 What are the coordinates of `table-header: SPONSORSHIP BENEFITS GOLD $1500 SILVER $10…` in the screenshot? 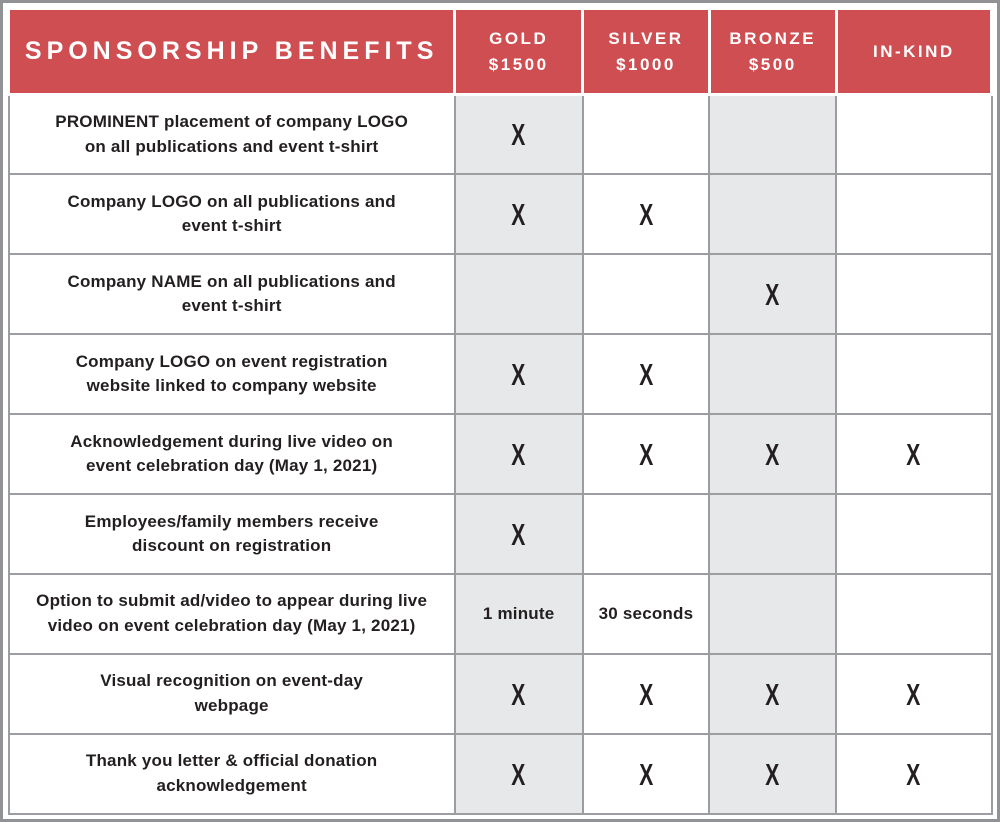 It's located at (500, 51).